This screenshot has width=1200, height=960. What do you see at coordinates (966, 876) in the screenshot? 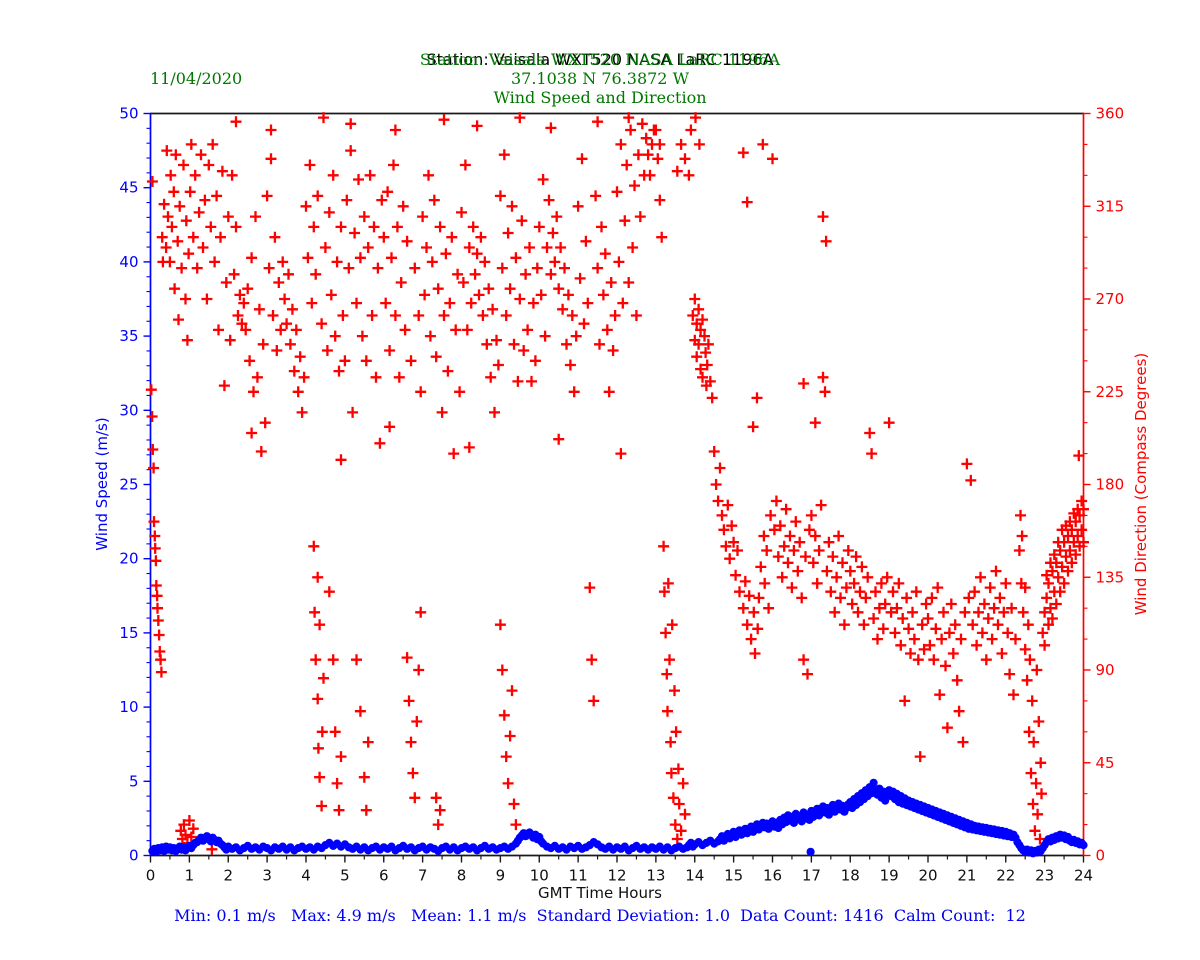
I see `x-tick-label: 21` at bounding box center [966, 876].